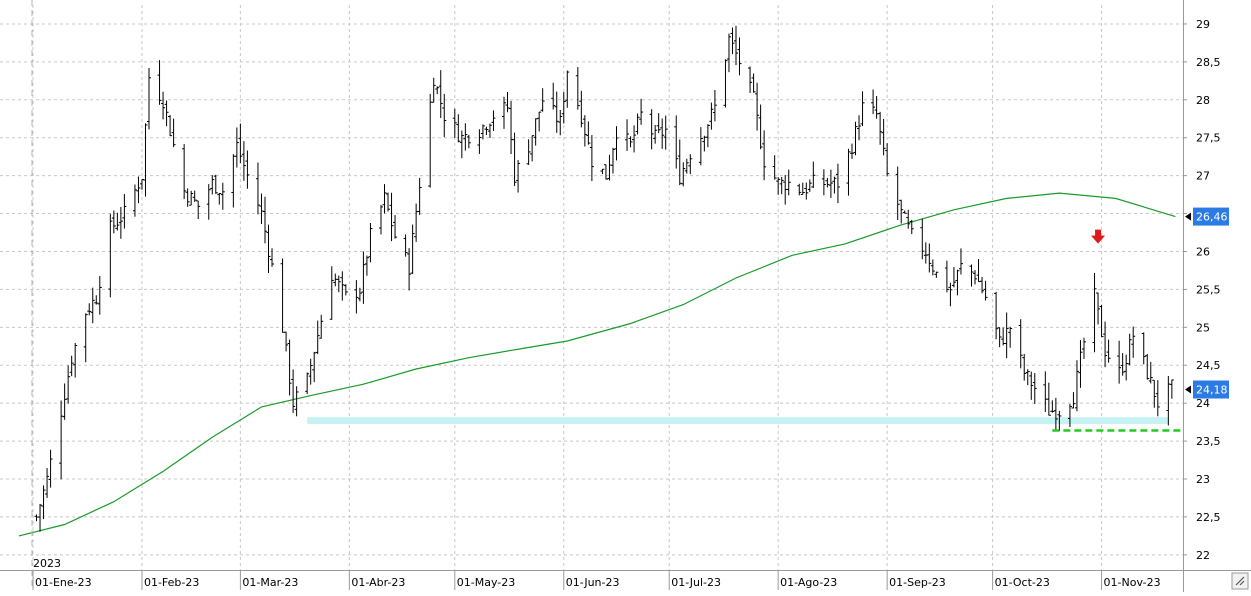 The width and height of the screenshot is (1251, 596). Describe the element at coordinates (808, 582) in the screenshot. I see `x-tick-label: 01-Ago-23` at that location.